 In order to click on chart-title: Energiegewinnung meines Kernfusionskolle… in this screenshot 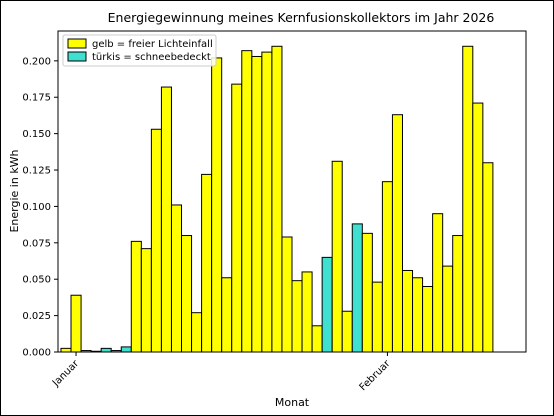, I will do `click(301, 17)`.